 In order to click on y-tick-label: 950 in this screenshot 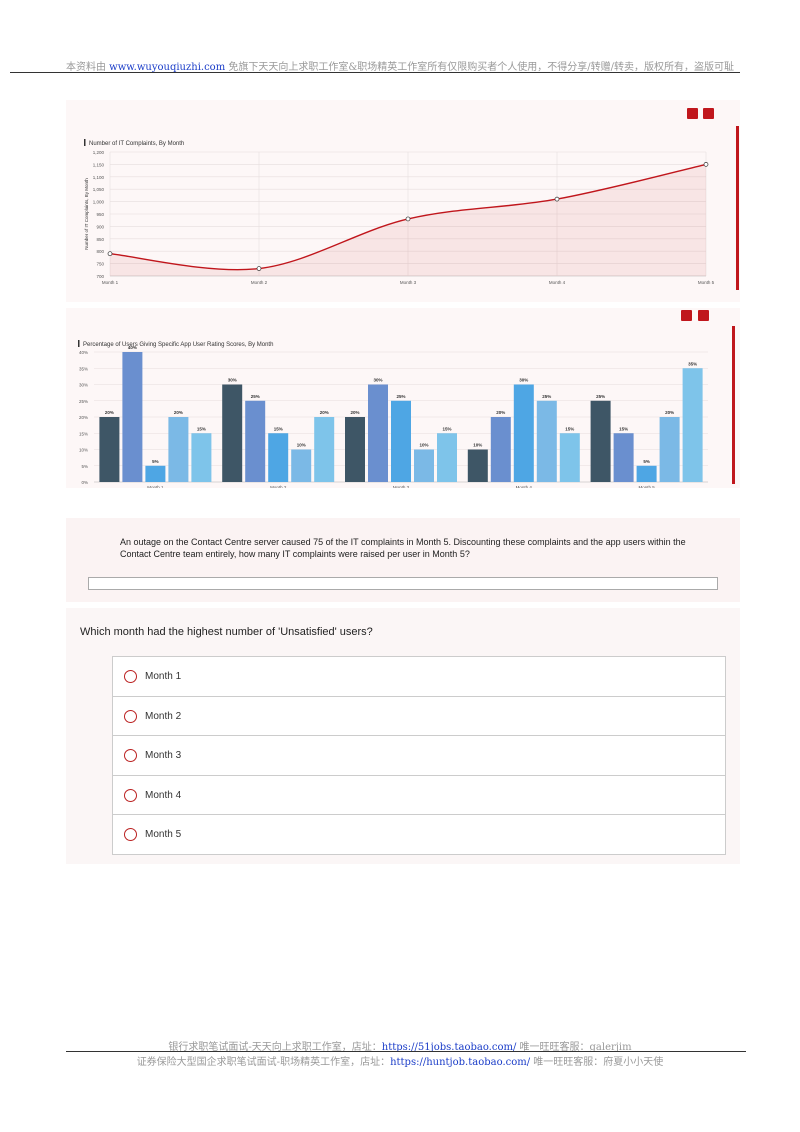, I will do `click(100, 214)`.